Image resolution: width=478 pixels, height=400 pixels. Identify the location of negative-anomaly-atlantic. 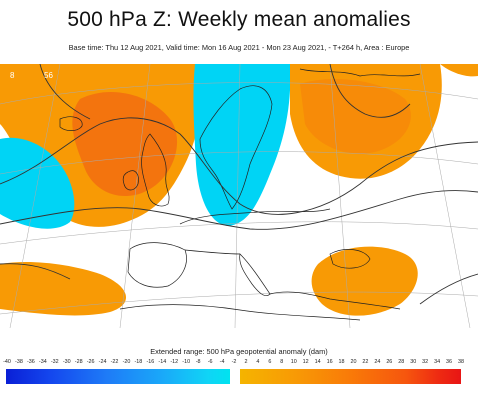
(37, 183).